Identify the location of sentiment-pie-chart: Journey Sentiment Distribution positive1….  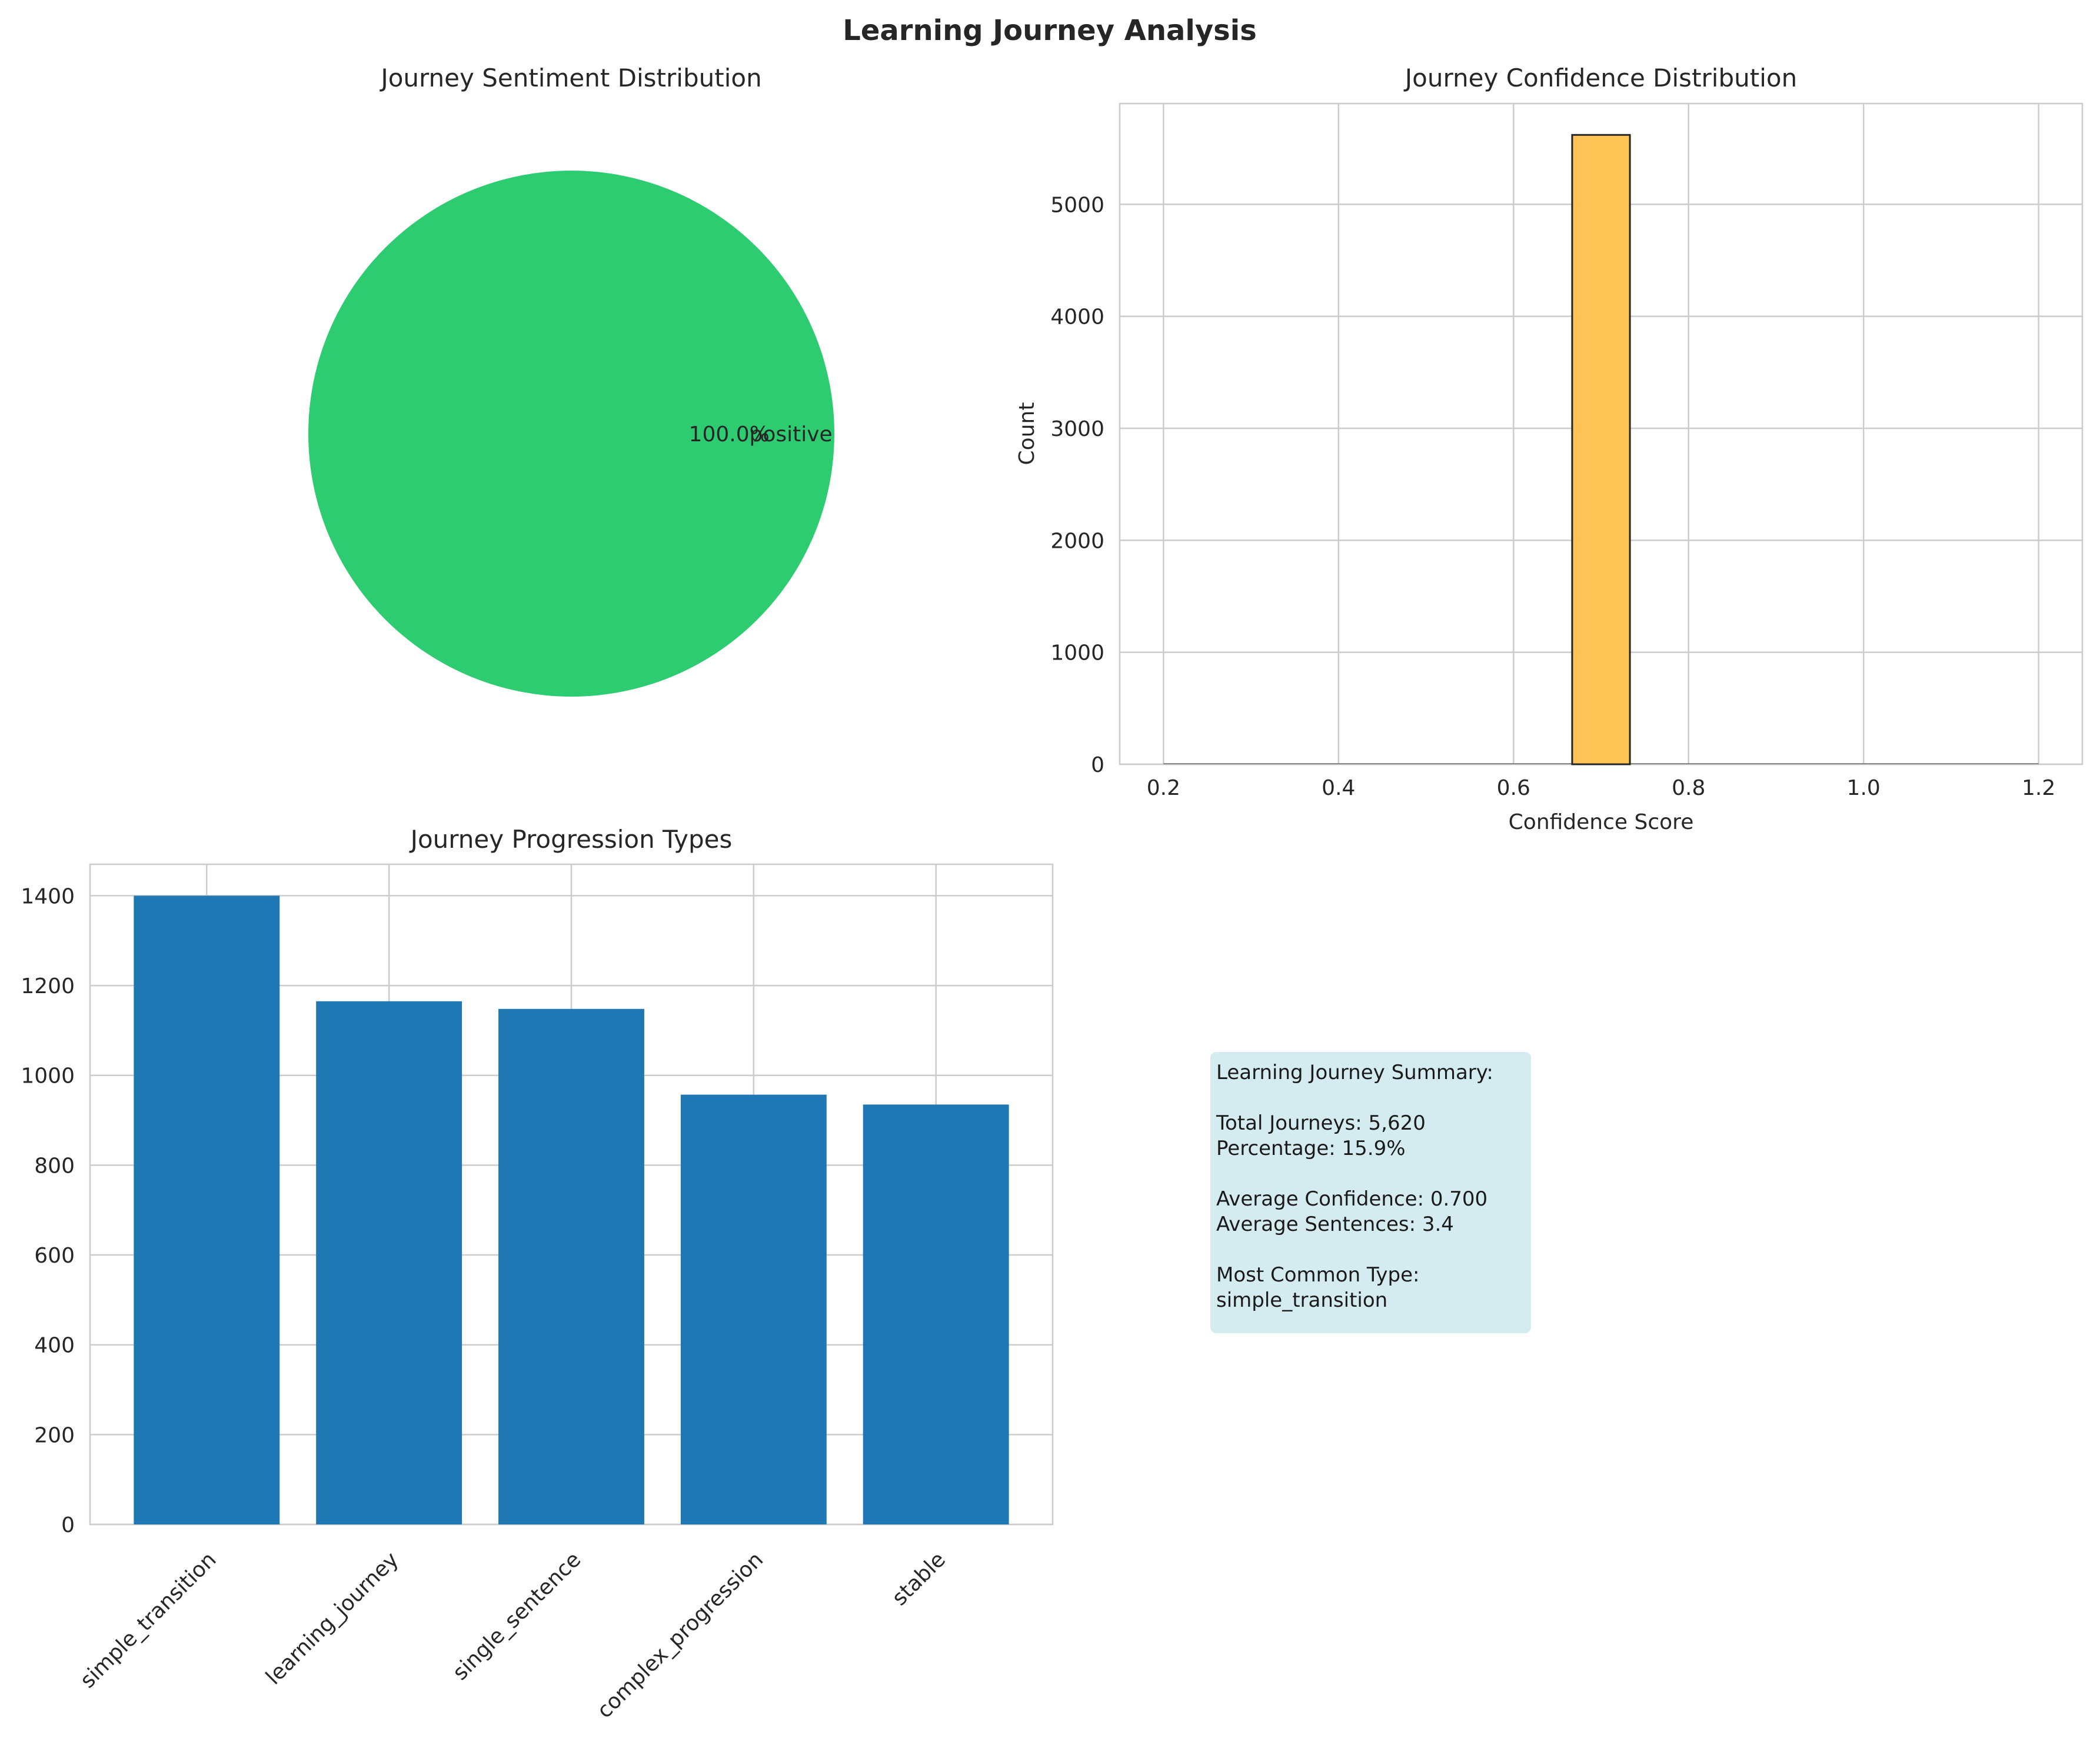
(571, 380).